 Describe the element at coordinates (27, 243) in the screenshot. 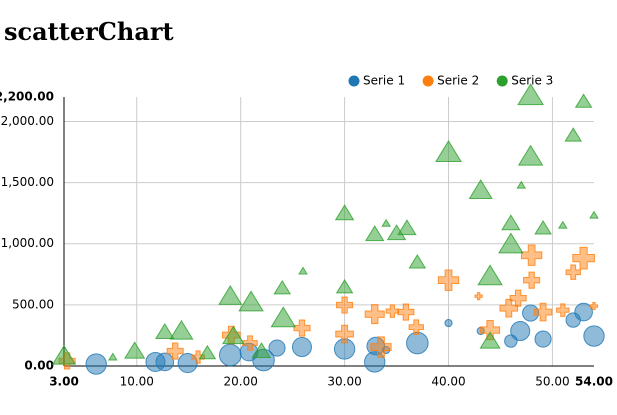

I see `y-tick-label: 1,000.00` at that location.